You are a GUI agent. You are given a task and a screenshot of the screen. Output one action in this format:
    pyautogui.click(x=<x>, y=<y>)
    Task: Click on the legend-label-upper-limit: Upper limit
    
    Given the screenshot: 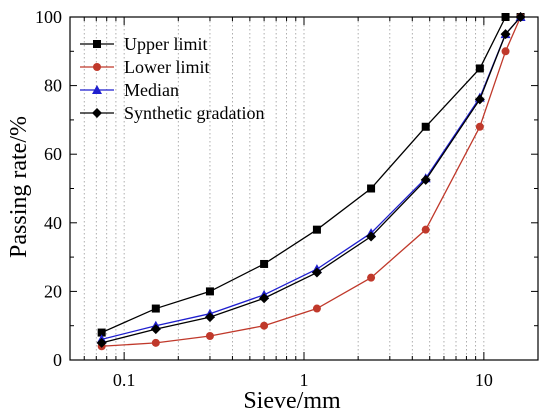 What is the action you would take?
    pyautogui.click(x=166, y=44)
    